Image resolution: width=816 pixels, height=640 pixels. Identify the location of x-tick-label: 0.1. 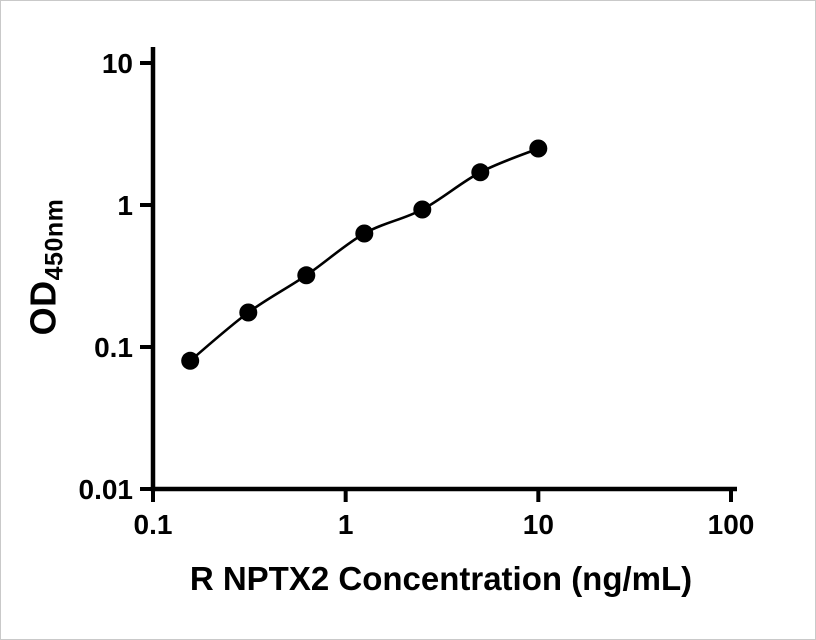
(153, 524).